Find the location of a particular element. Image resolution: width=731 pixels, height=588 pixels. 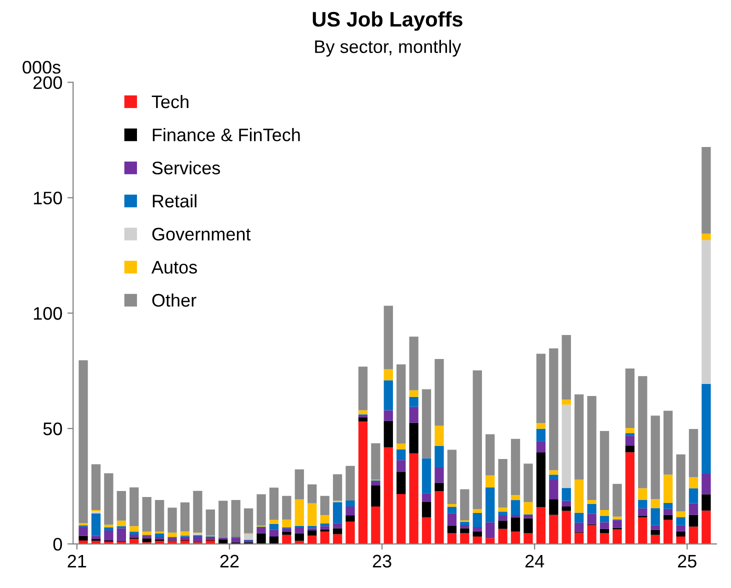

x-tick-label: 23 is located at coordinates (382, 561).